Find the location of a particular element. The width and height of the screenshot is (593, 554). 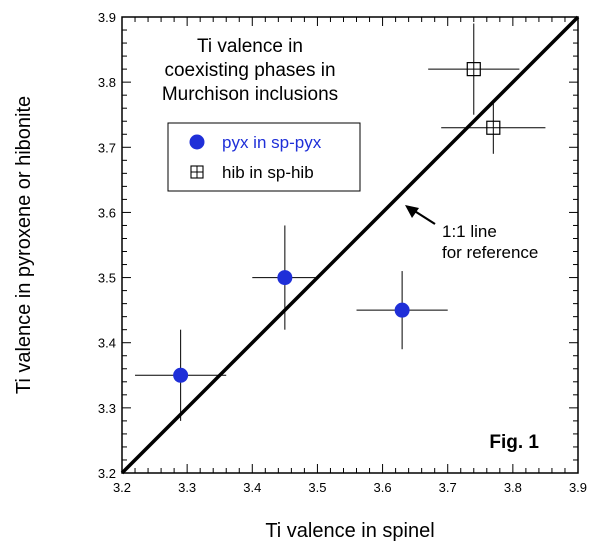

y-tick-label: 3.7 is located at coordinates (107, 147).